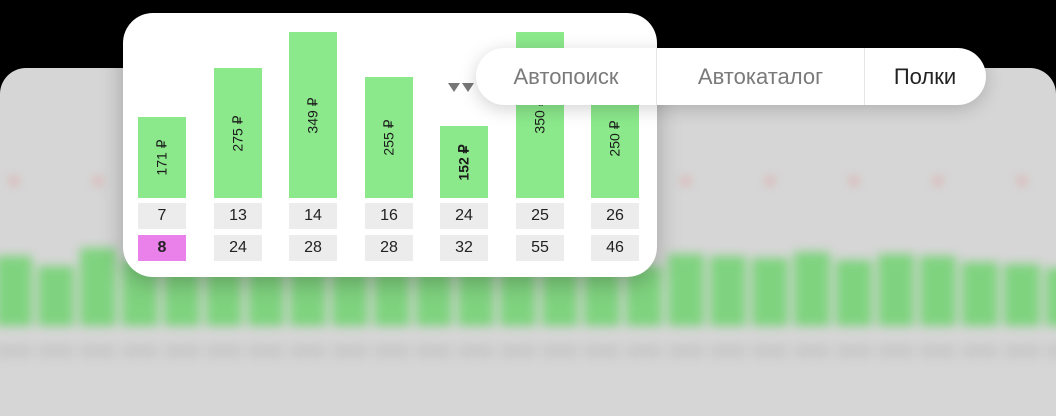 The height and width of the screenshot is (416, 1056). Describe the element at coordinates (566, 76) in the screenshot. I see `tab-autopoisk: Автопоиск` at that location.